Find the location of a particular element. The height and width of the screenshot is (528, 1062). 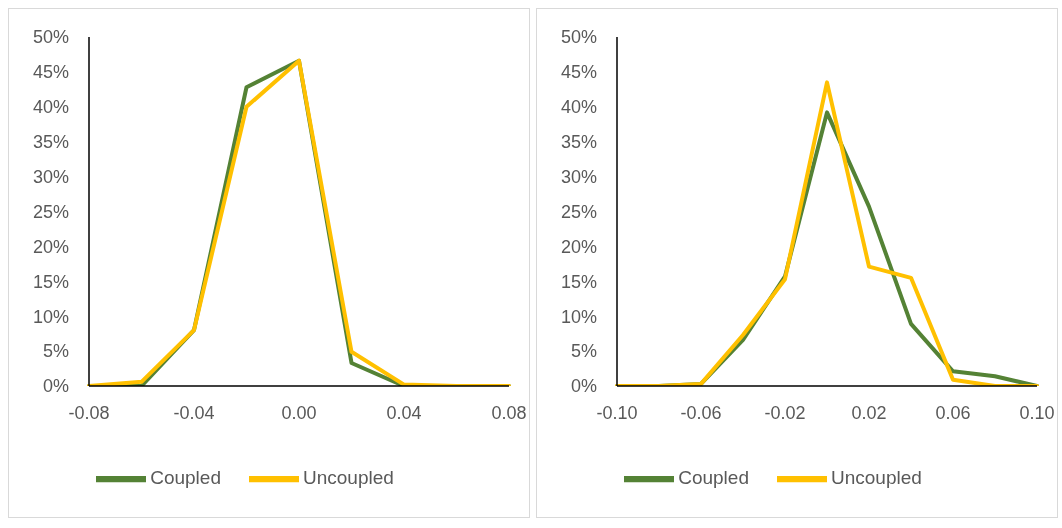

x-tick-label: 0.06 is located at coordinates (953, 412).